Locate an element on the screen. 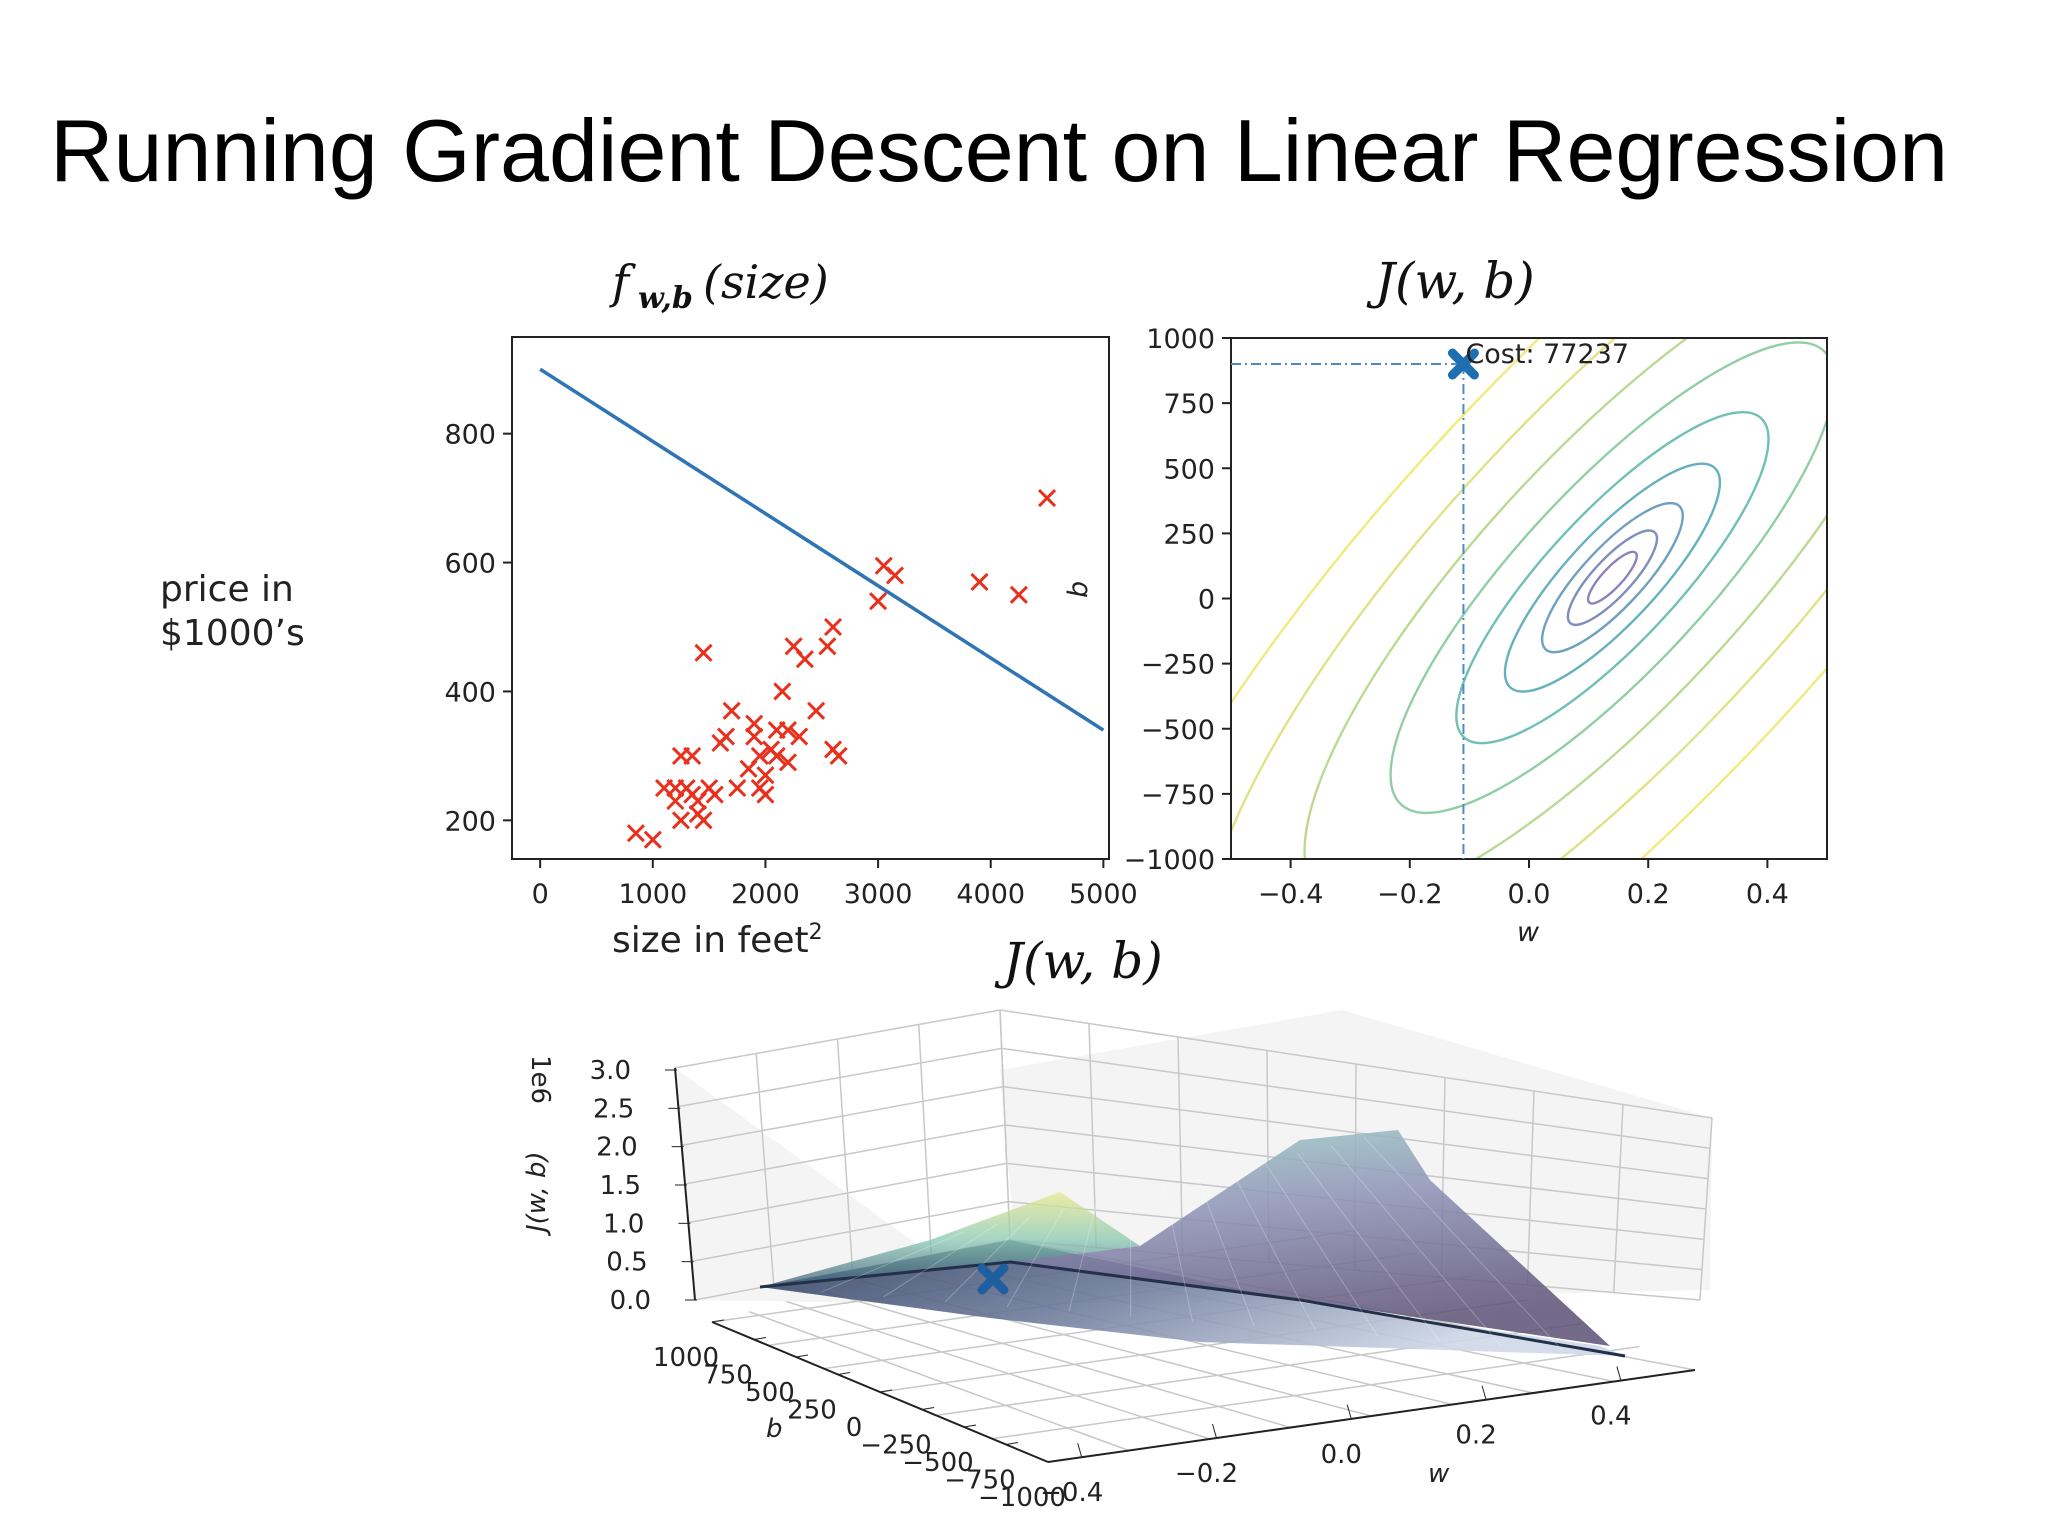 The image size is (2048, 1536). cost-surface is located at coordinates (1192, 1244).